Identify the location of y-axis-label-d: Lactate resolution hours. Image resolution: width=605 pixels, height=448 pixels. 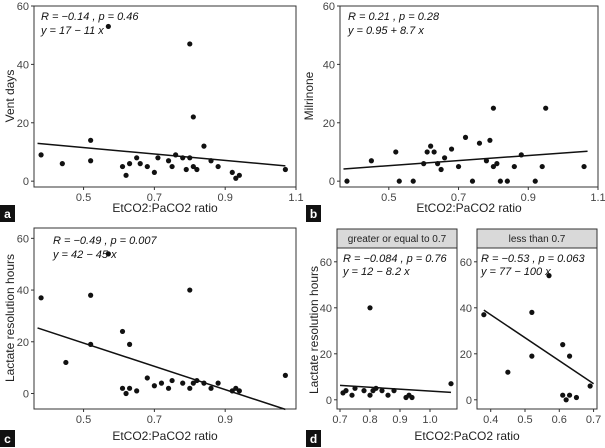
(314, 330).